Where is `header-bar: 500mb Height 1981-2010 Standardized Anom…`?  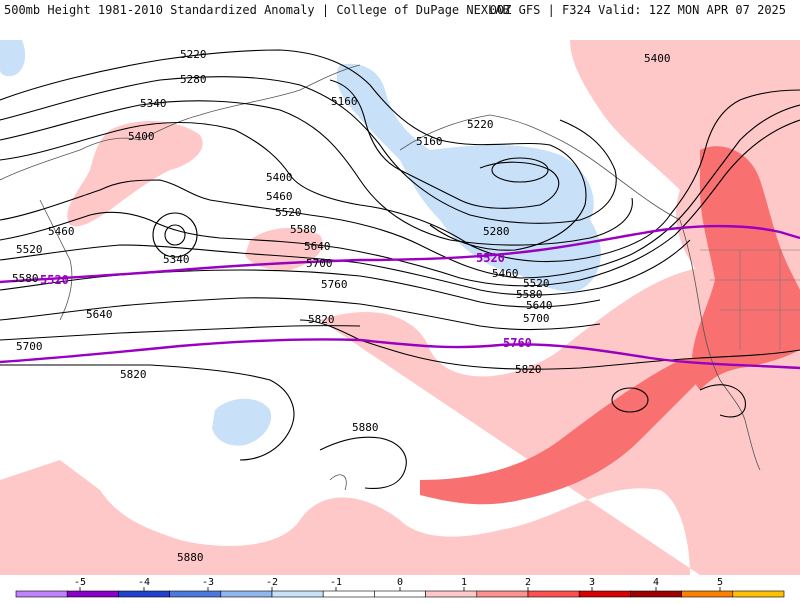 header-bar: 500mb Height 1981-2010 Standardized Anom… is located at coordinates (400, 10).